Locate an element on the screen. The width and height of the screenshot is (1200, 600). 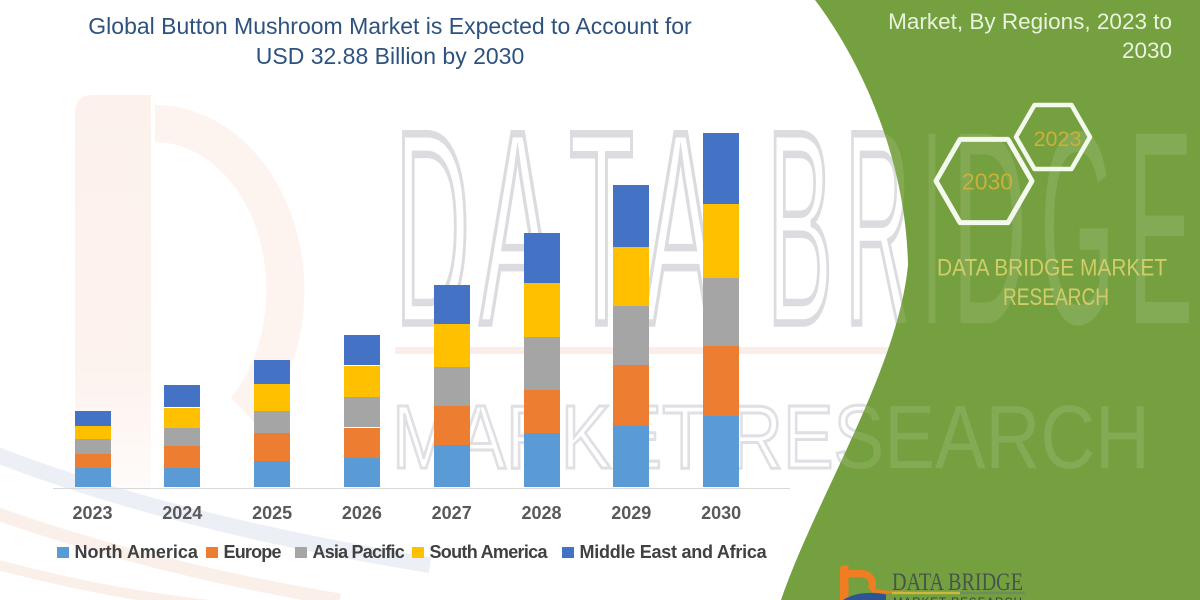
svg-text: I is located at coordinates (932, 228).